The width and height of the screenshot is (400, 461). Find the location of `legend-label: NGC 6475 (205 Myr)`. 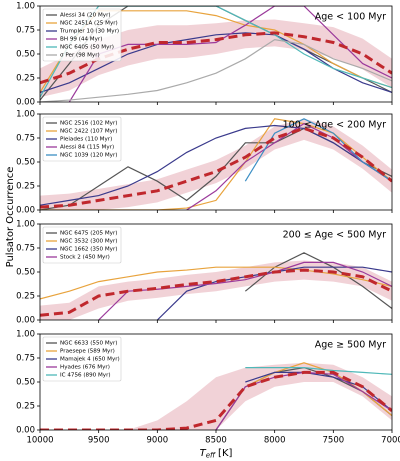

legend-label: NGC 6475 (205 Myr) is located at coordinates (88, 234).